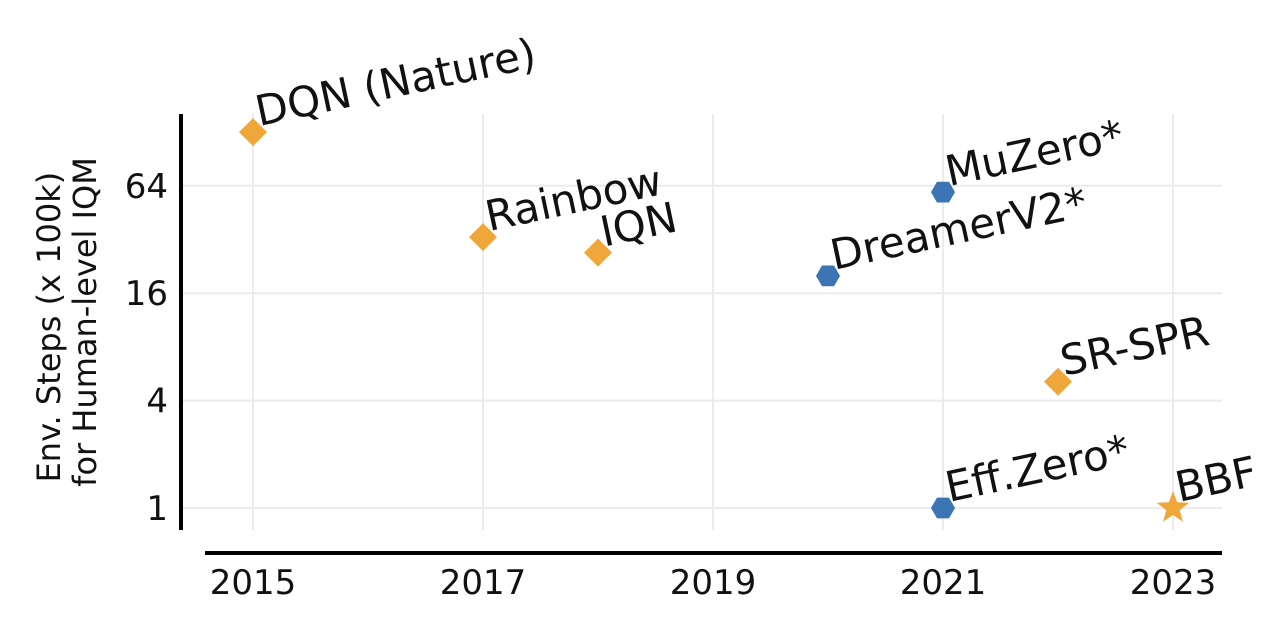  Describe the element at coordinates (943, 192) in the screenshot. I see `marker-muzero` at that location.